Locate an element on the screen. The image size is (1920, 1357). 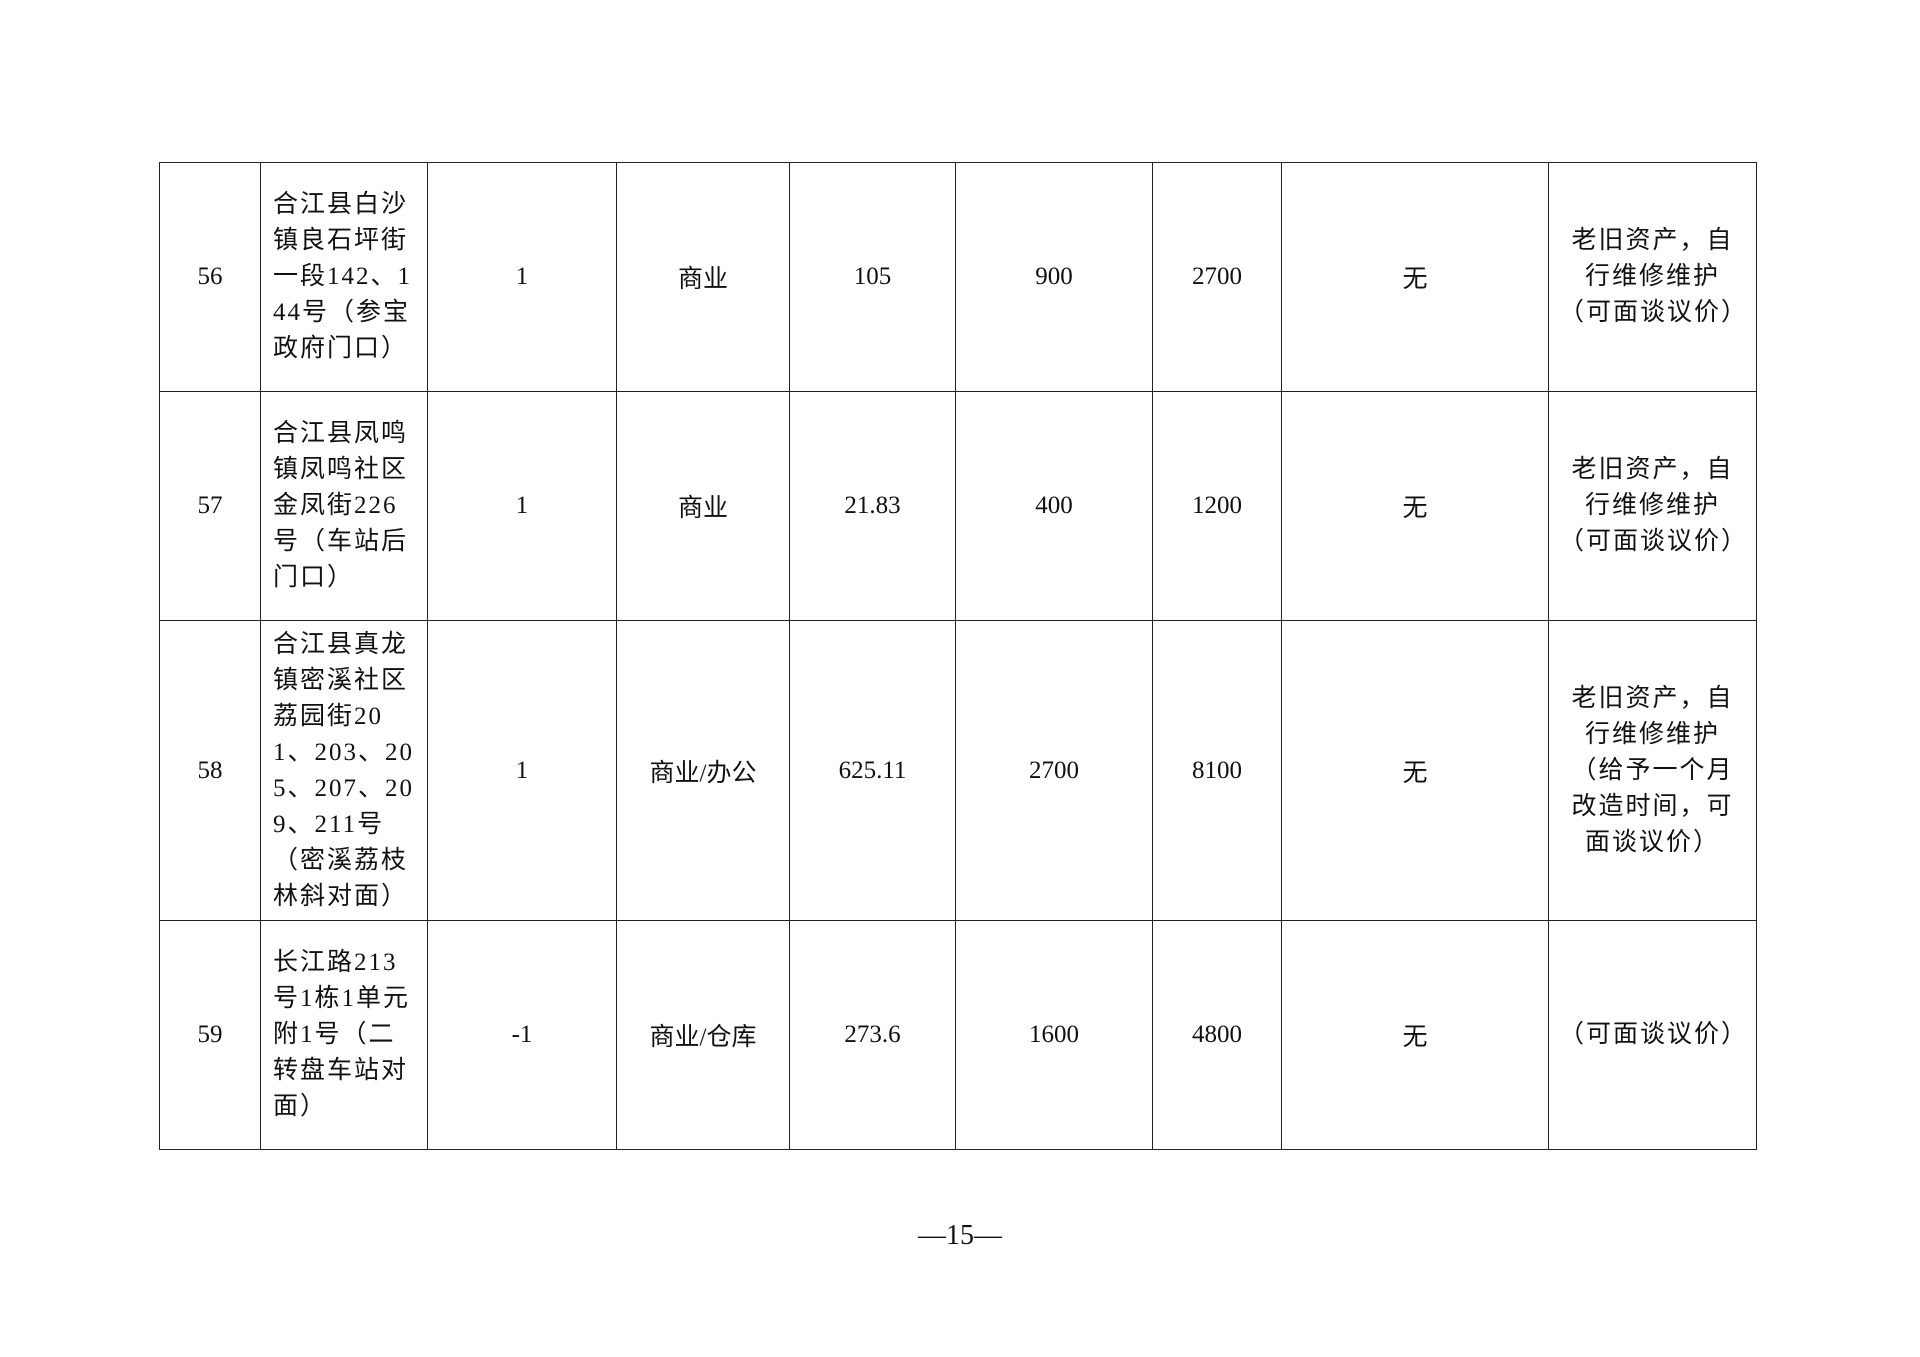
area-cell: 21.83 is located at coordinates (872, 506).